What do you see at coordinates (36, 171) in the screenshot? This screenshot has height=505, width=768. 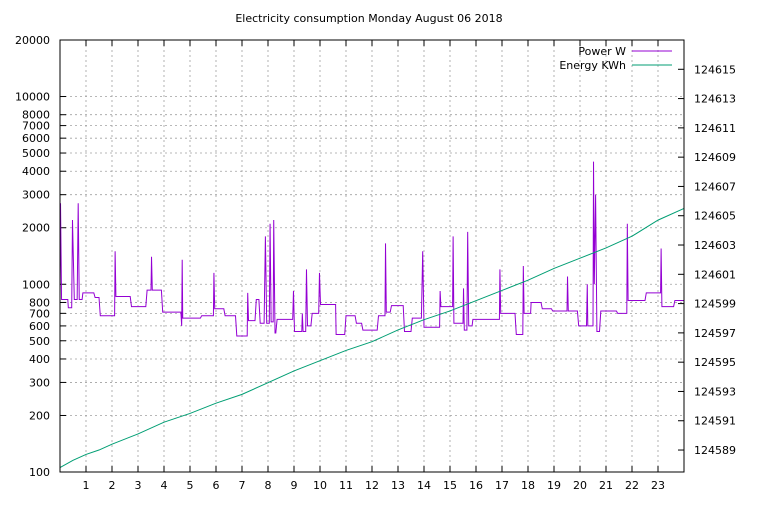 I see `y-tick-label: 4000` at bounding box center [36, 171].